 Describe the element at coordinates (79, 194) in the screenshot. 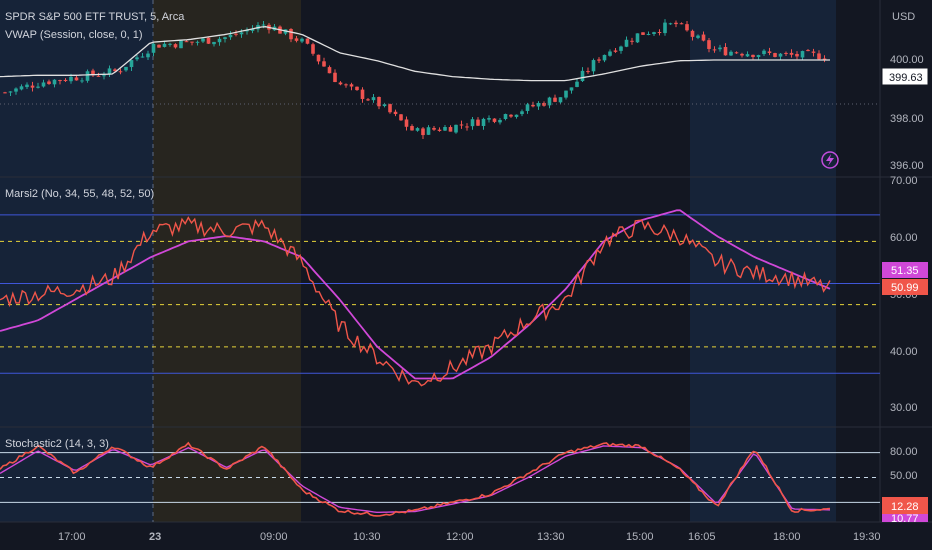

I see `marsi-legend: Marsi2 (No, 34, 55, 48, 52, 50)` at that location.